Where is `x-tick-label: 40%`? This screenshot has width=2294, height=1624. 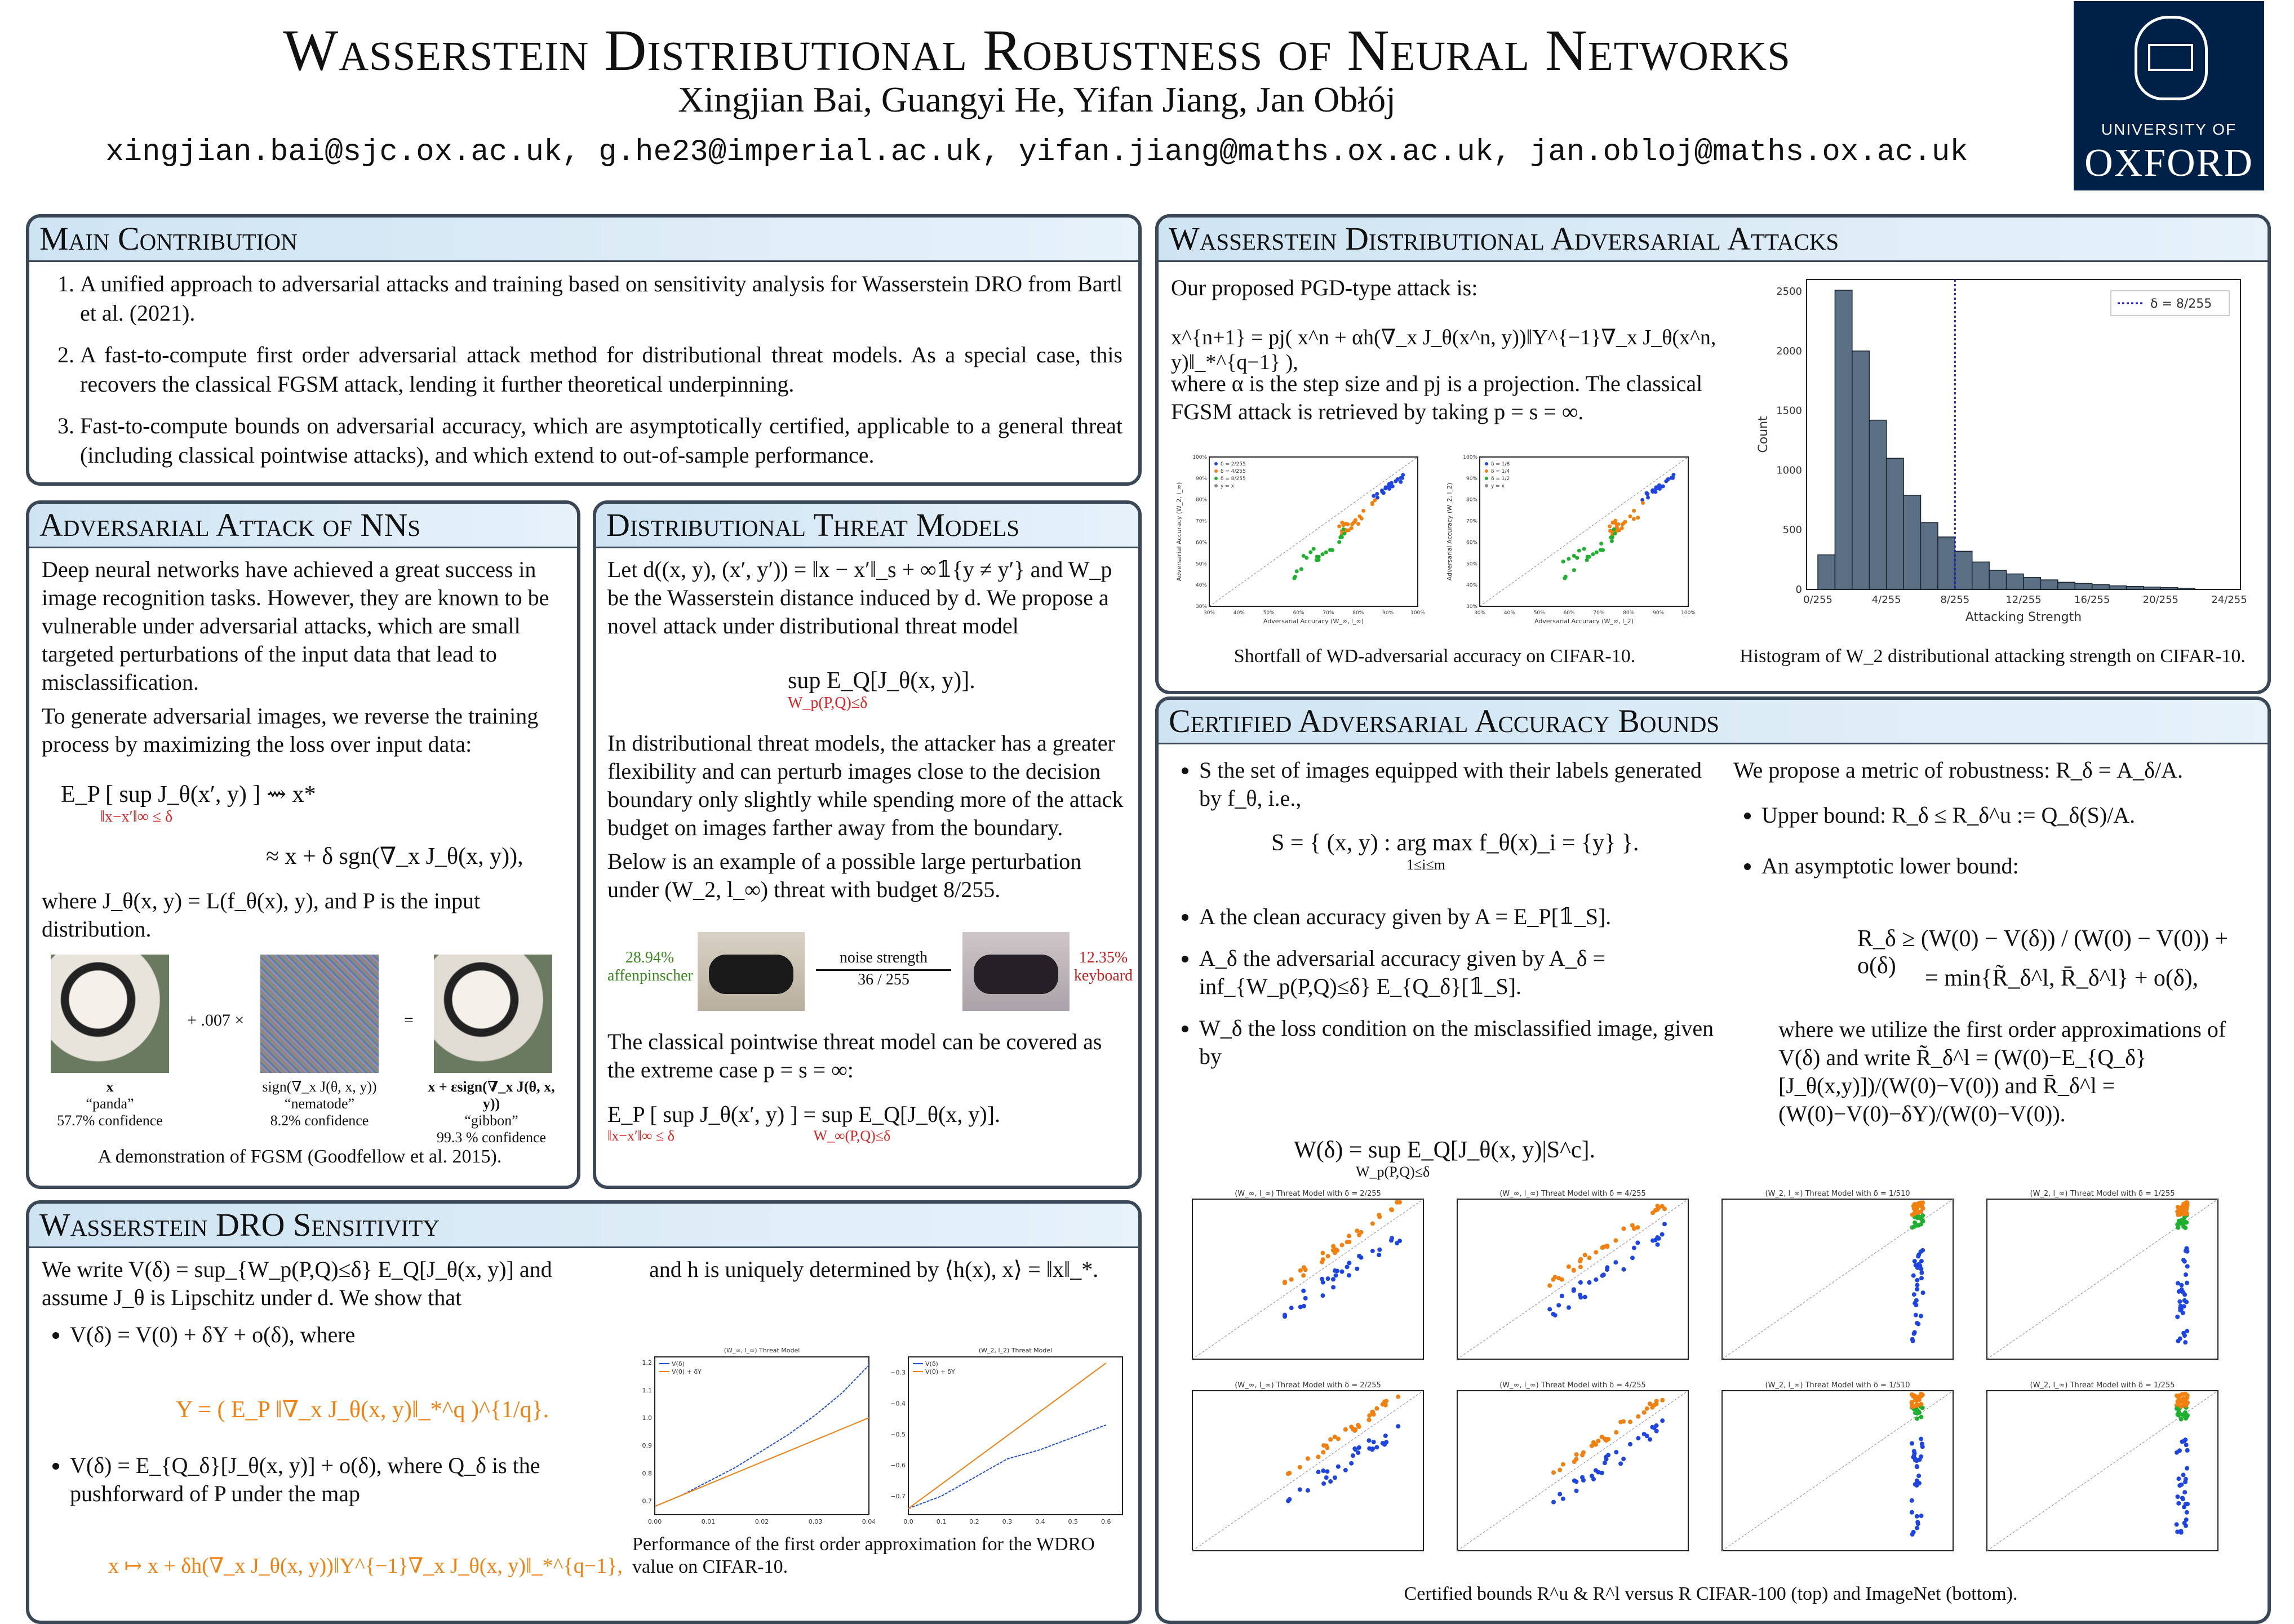
x-tick-label: 40% is located at coordinates (1239, 613).